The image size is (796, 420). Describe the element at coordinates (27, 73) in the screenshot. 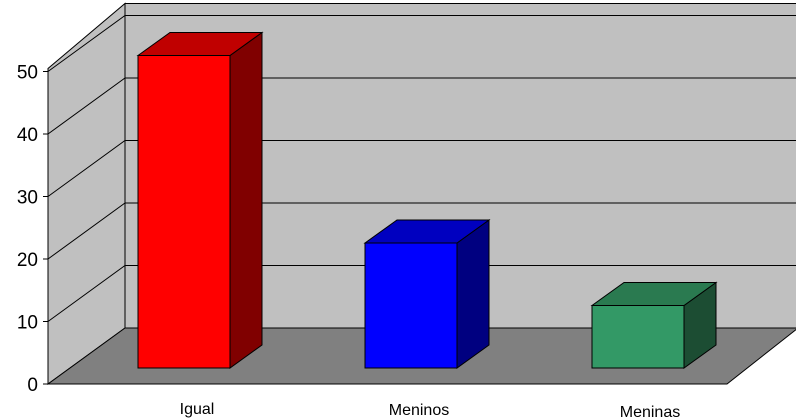

I see `y-tick-label: 50` at that location.